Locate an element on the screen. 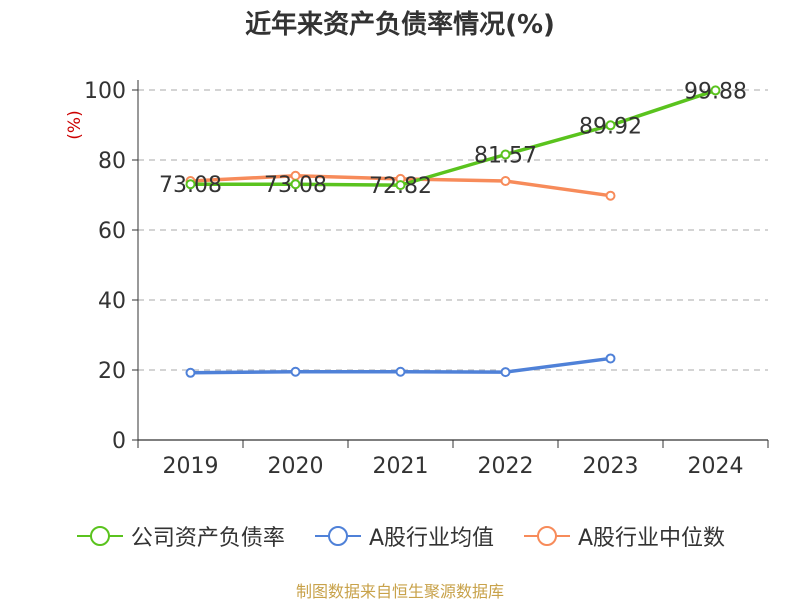  x-tick-label: 2022 is located at coordinates (506, 466).